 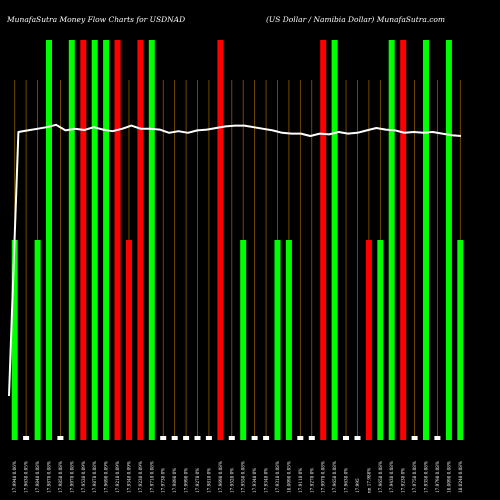 I want to click on x-tick-label: 17.9898 0%, so click(x=174, y=480).